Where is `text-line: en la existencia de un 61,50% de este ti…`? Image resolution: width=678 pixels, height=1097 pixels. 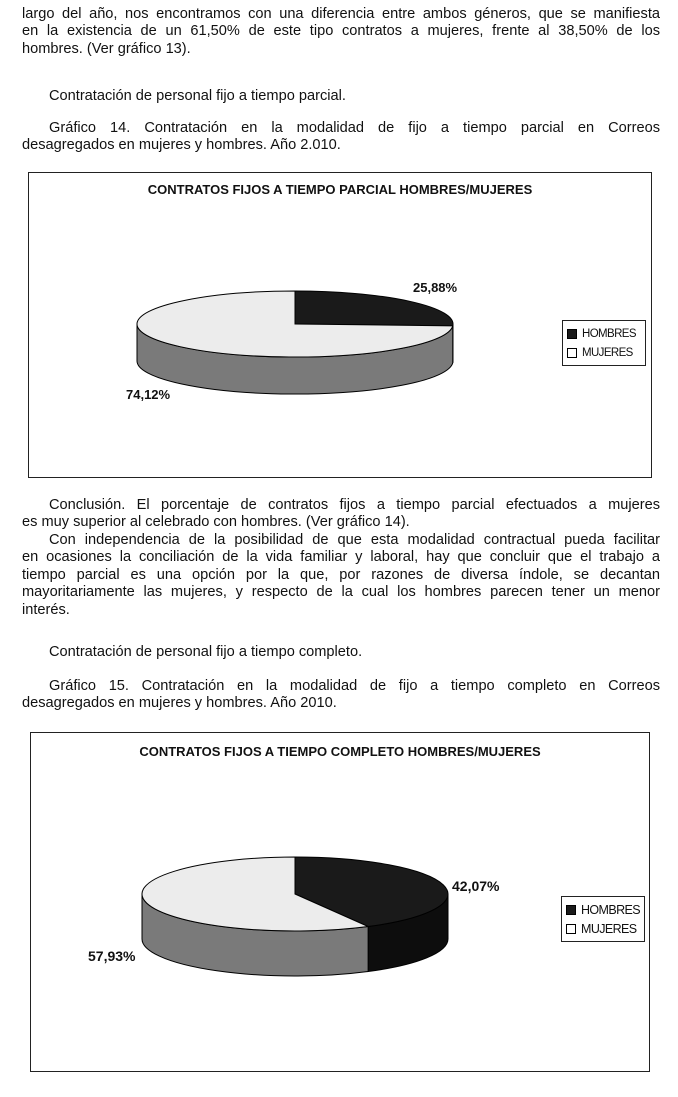 text-line: en la existencia de un 61,50% de este ti… is located at coordinates (341, 31).